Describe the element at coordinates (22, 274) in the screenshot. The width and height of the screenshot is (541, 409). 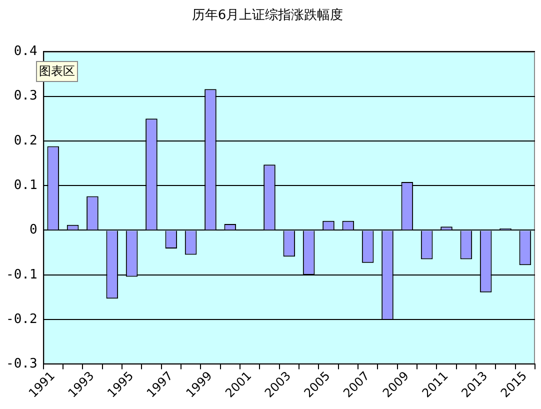
I see `y-tick-label: -0.1` at that location.